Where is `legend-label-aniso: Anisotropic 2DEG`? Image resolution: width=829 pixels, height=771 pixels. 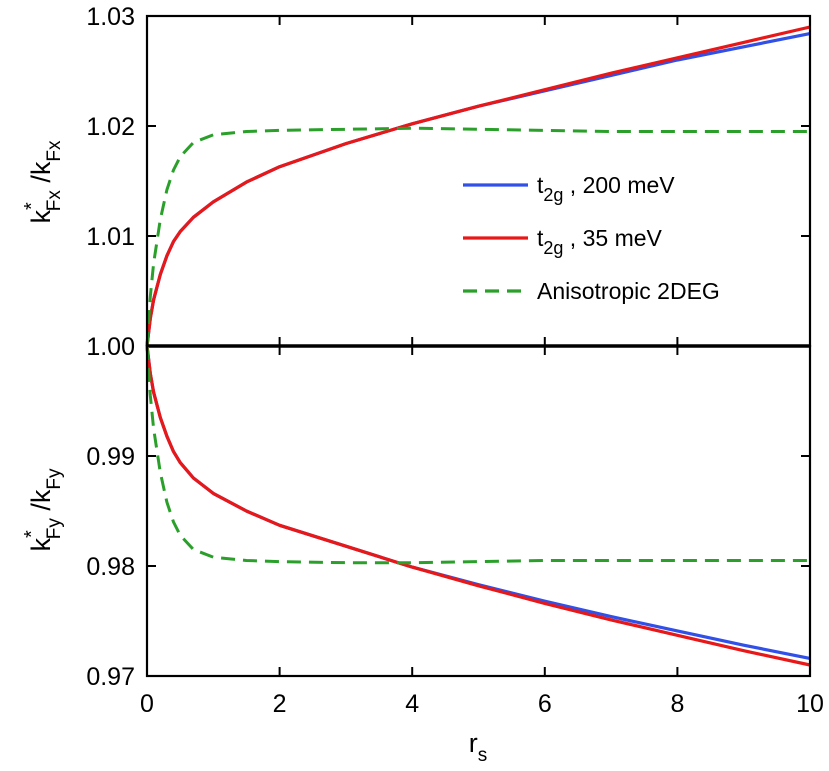 legend-label-aniso: Anisotropic 2DEG is located at coordinates (628, 291).